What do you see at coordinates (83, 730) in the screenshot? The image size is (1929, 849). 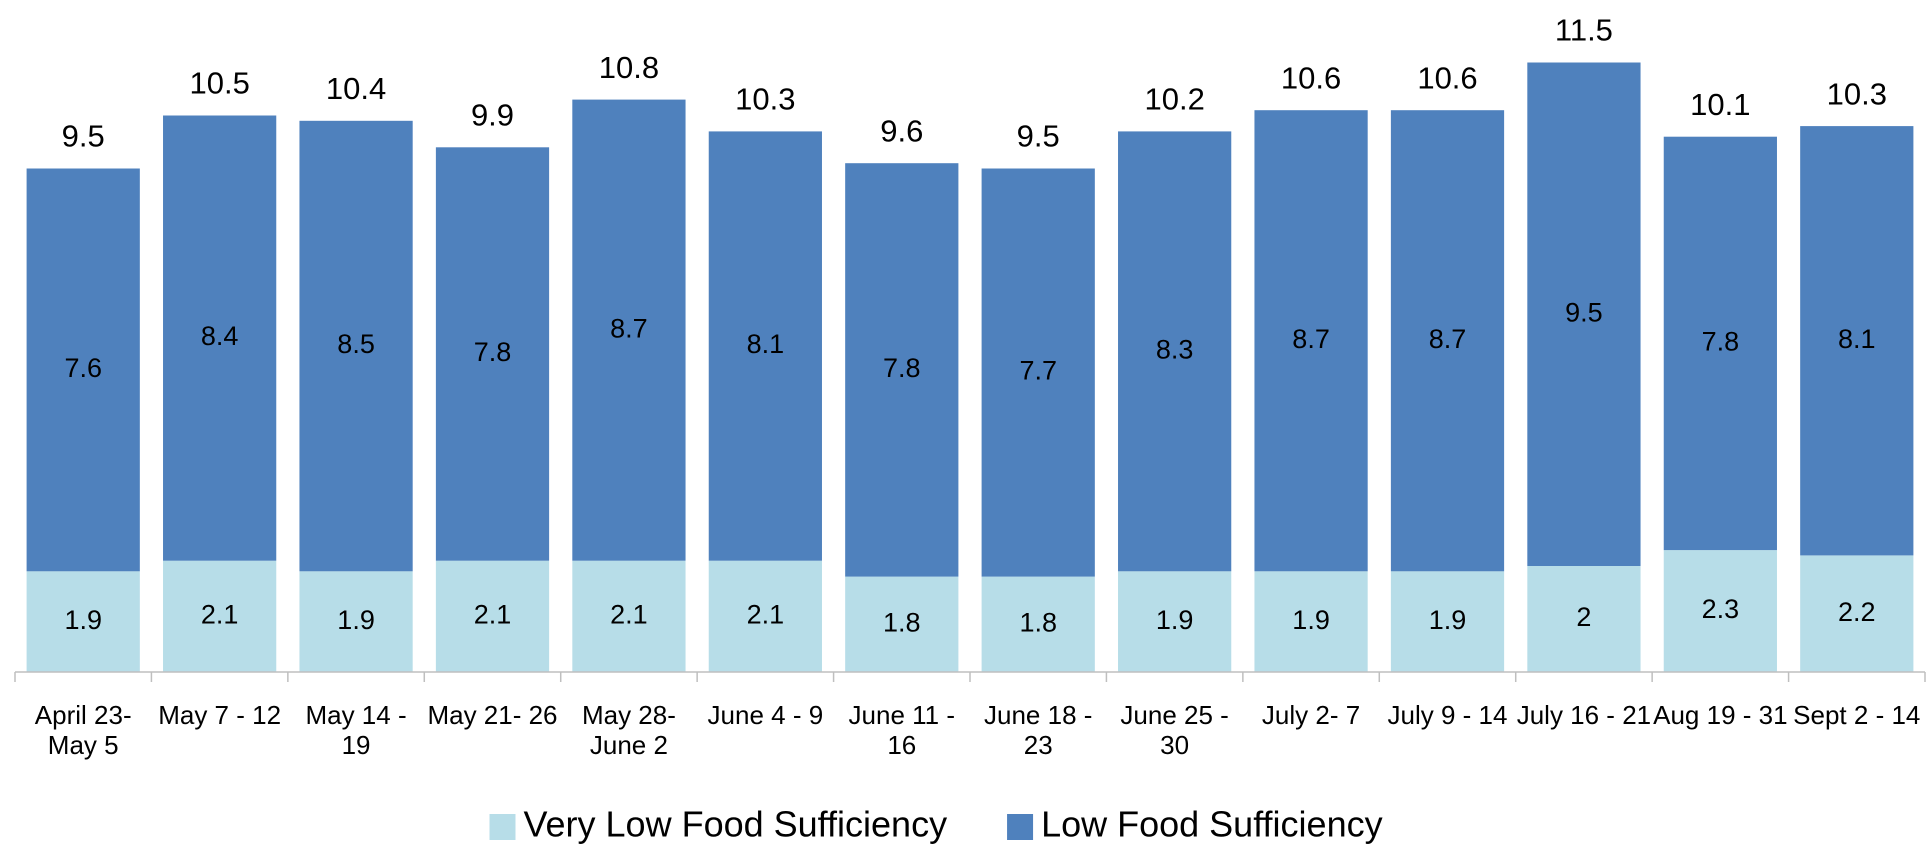 I see `x-tick-label: April 23- May 5` at bounding box center [83, 730].